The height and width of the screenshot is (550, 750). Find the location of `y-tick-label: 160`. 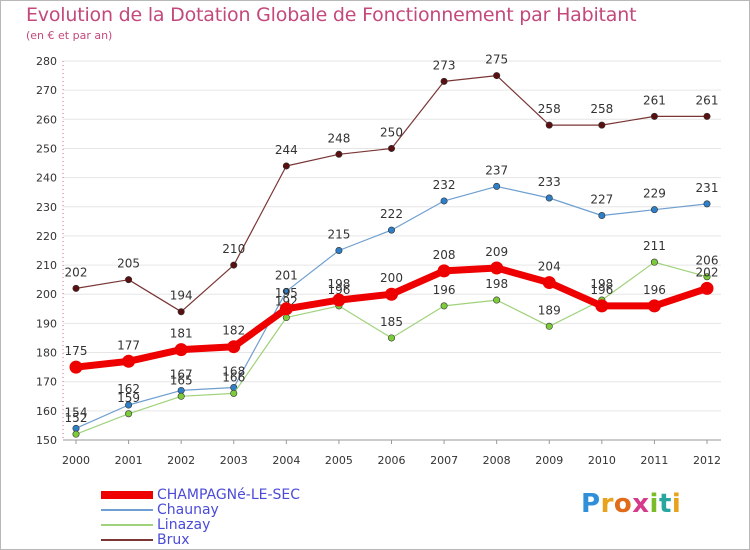

y-tick-label: 160 is located at coordinates (46, 411).